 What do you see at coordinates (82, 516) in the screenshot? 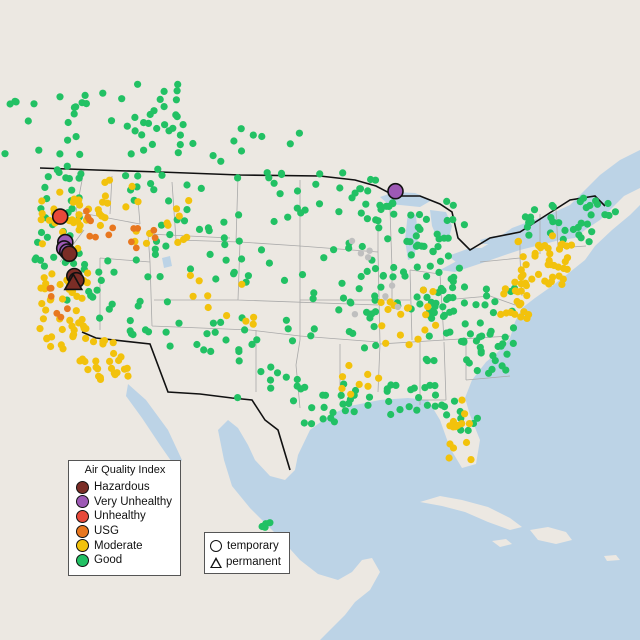
I see `unhealthy-swatch` at bounding box center [82, 516].